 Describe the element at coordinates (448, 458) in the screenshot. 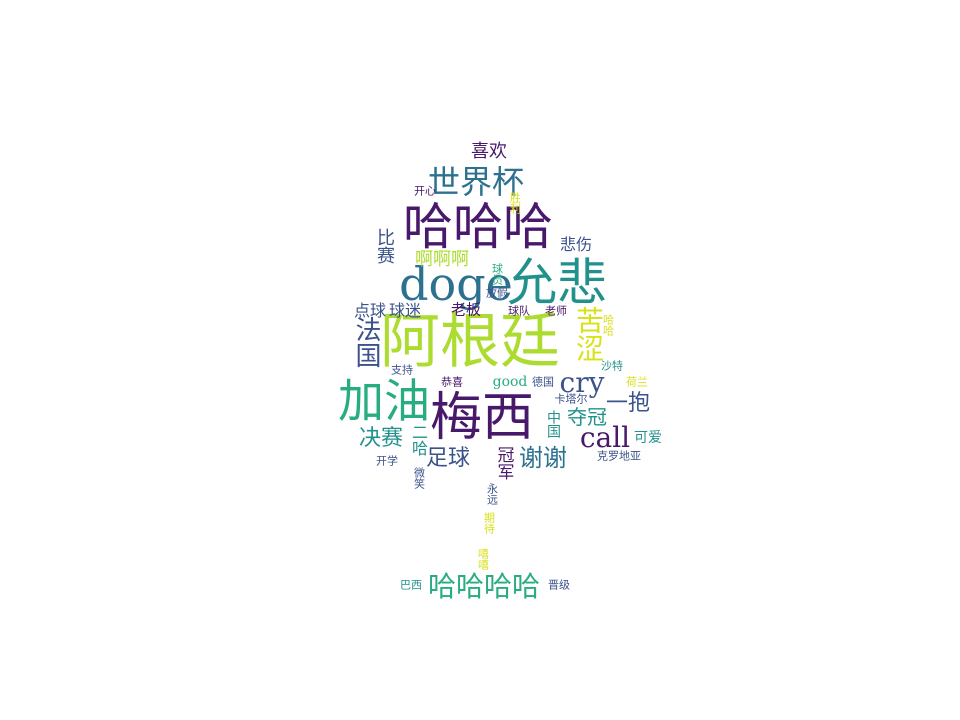

I see `cloud-word: 足球` at that location.